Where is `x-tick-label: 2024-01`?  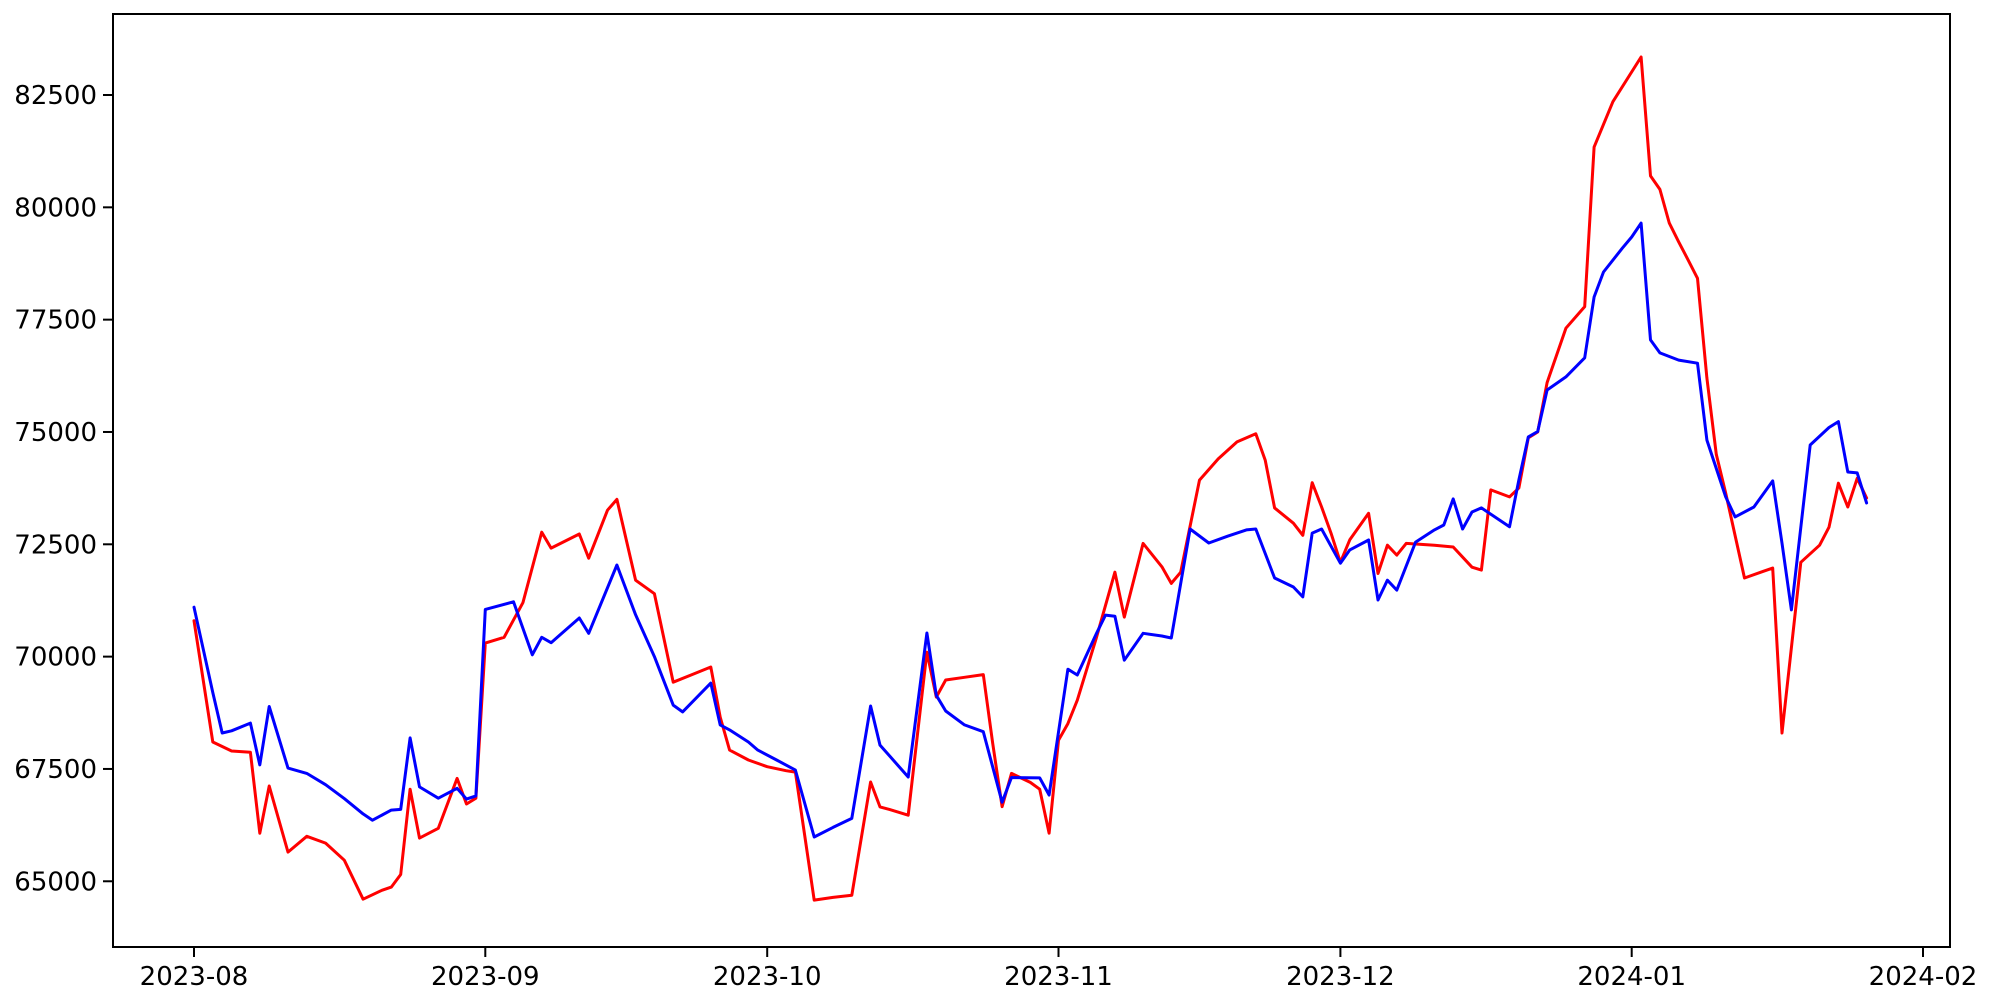
x-tick-label: 2024-01 is located at coordinates (1631, 977).